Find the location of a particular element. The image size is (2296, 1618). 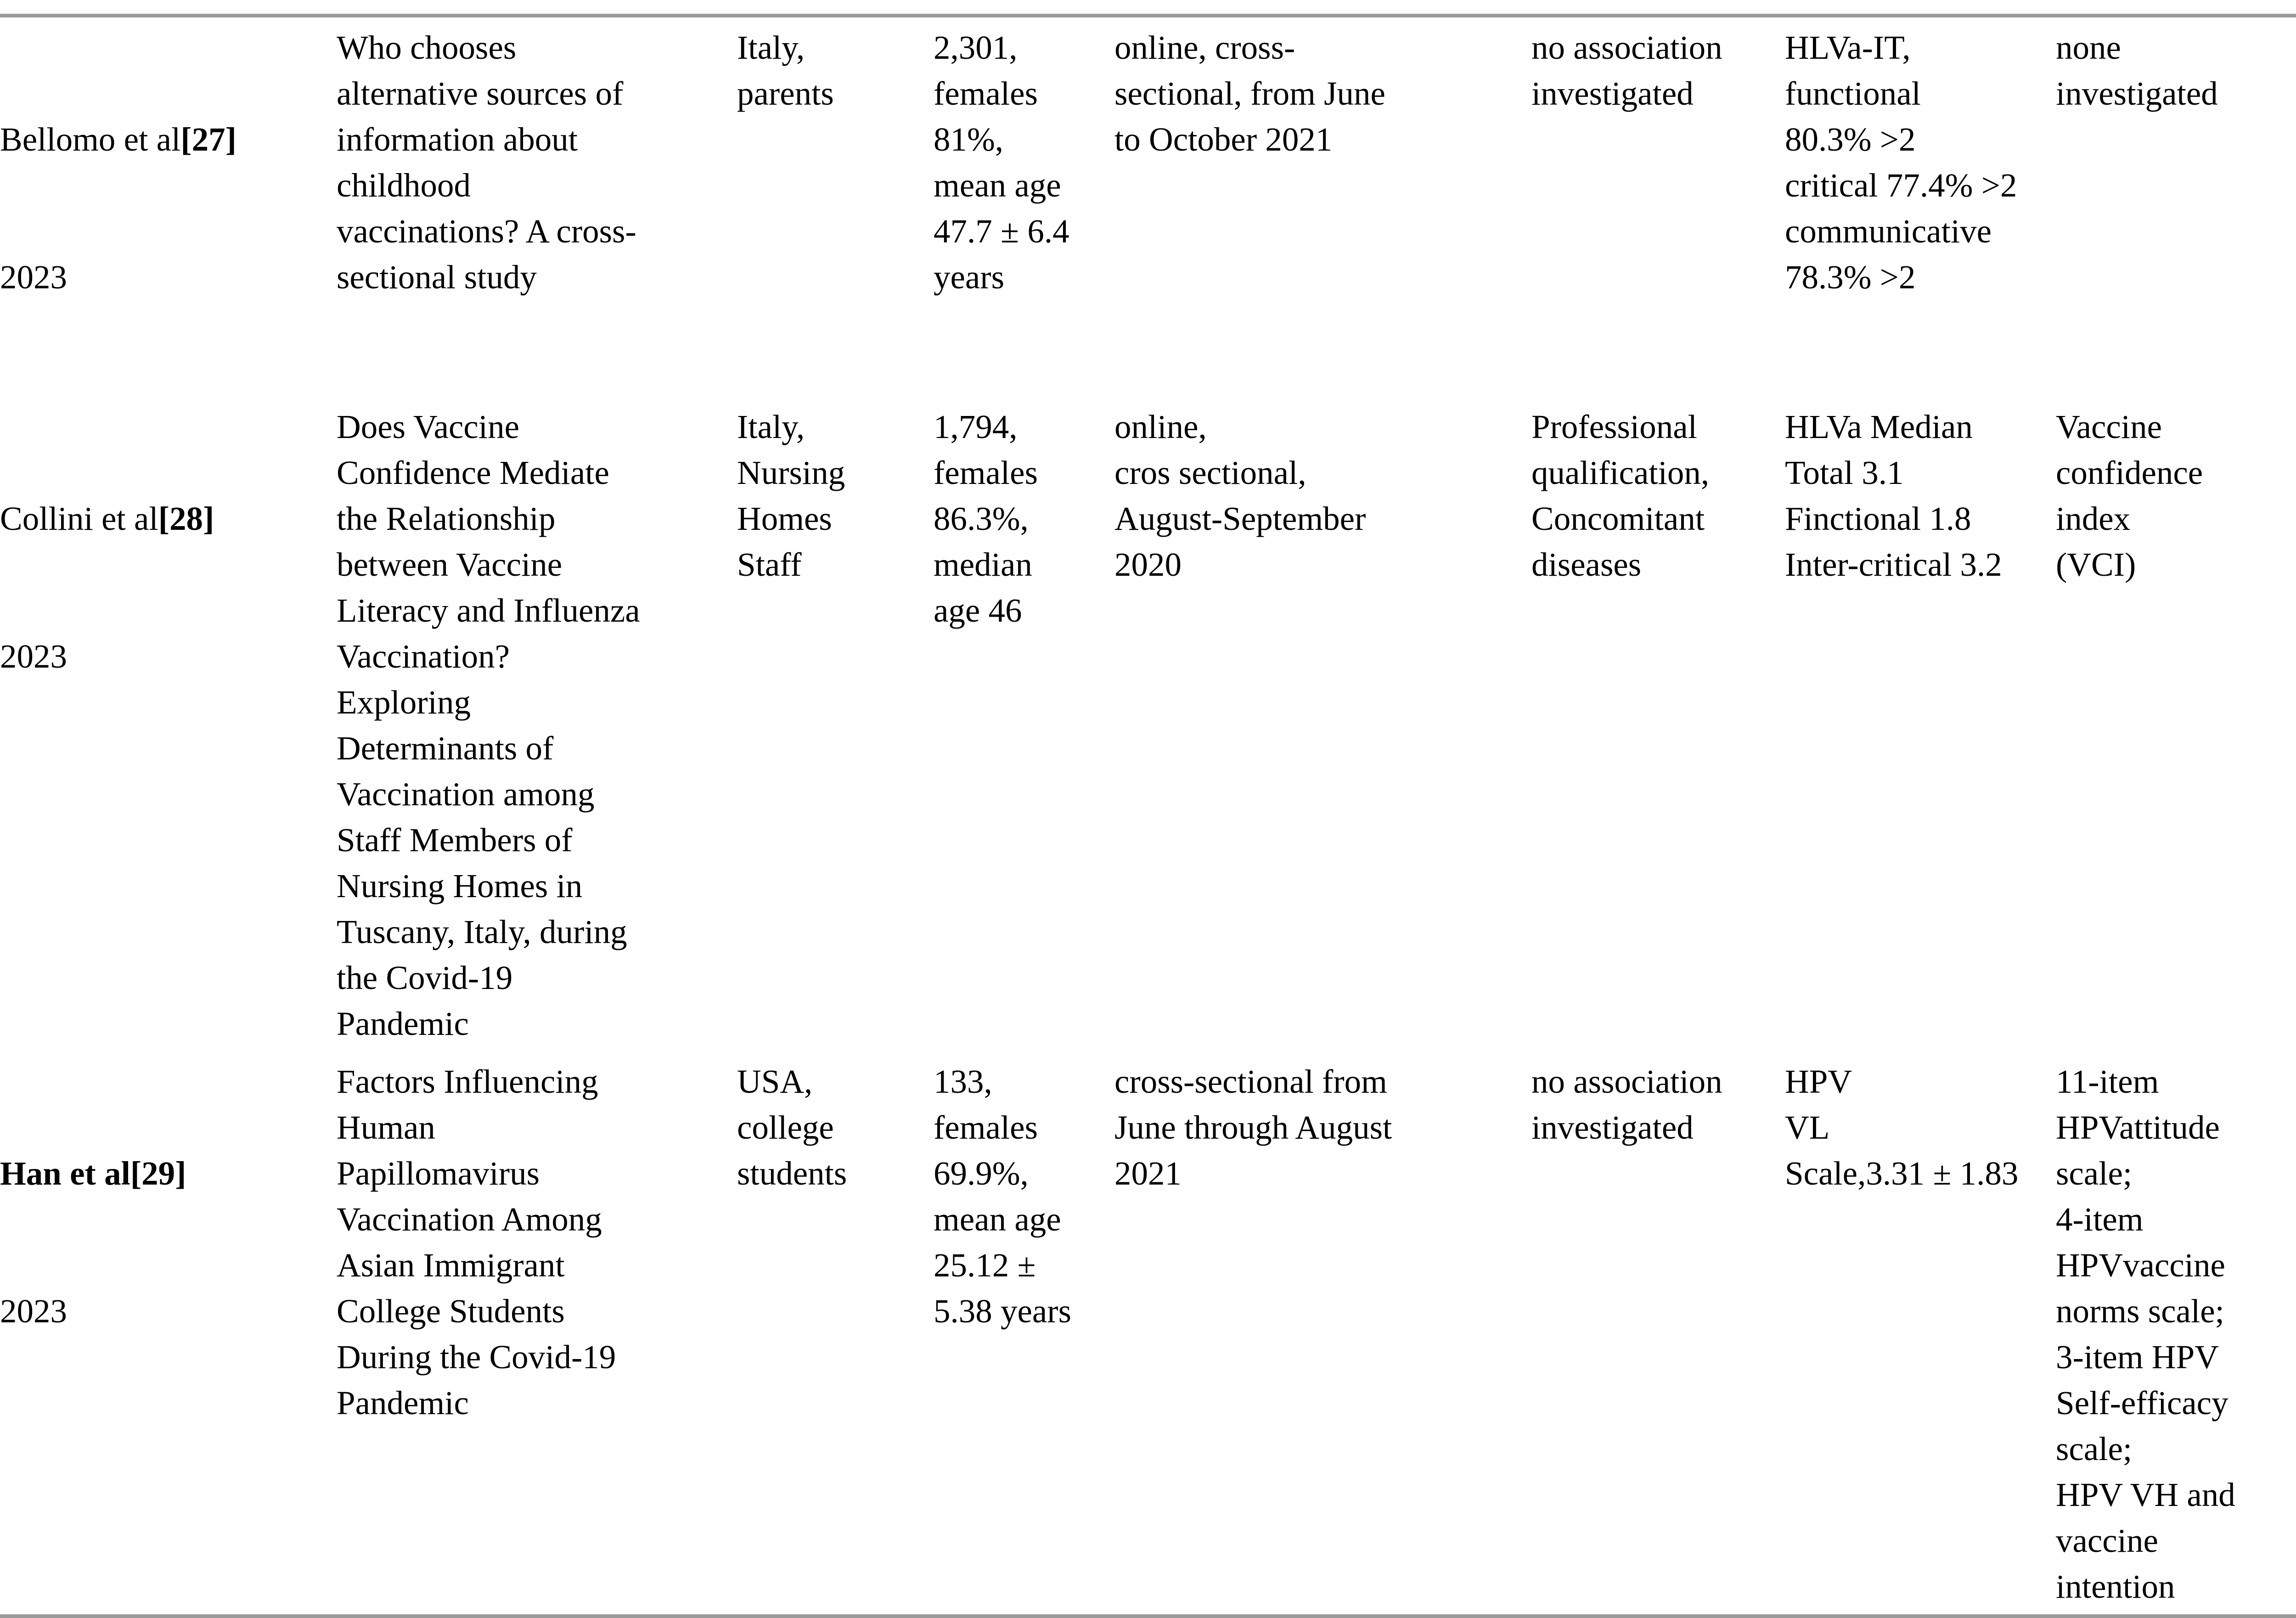

cell-author: Han et al[29] 2023 is located at coordinates (168, 1333).